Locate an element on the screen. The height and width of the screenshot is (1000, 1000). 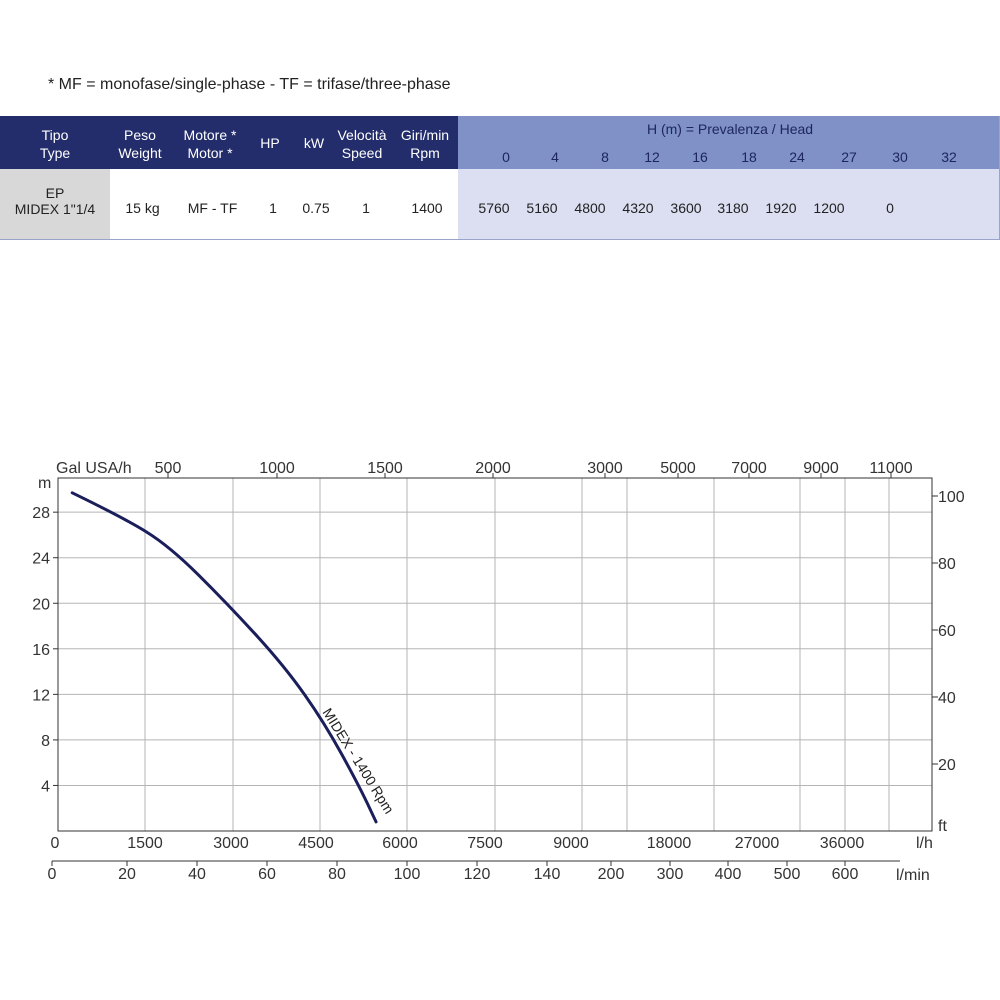
cell-rpm: 1400 is located at coordinates (427, 208).